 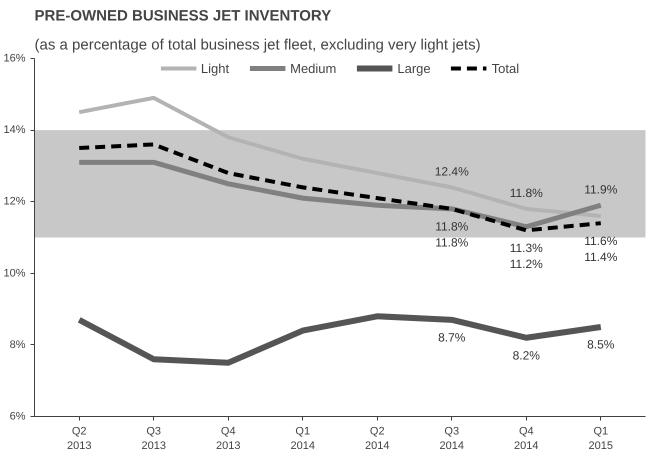 What do you see at coordinates (601, 189) in the screenshot?
I see `data-label: 11.9%` at bounding box center [601, 189].